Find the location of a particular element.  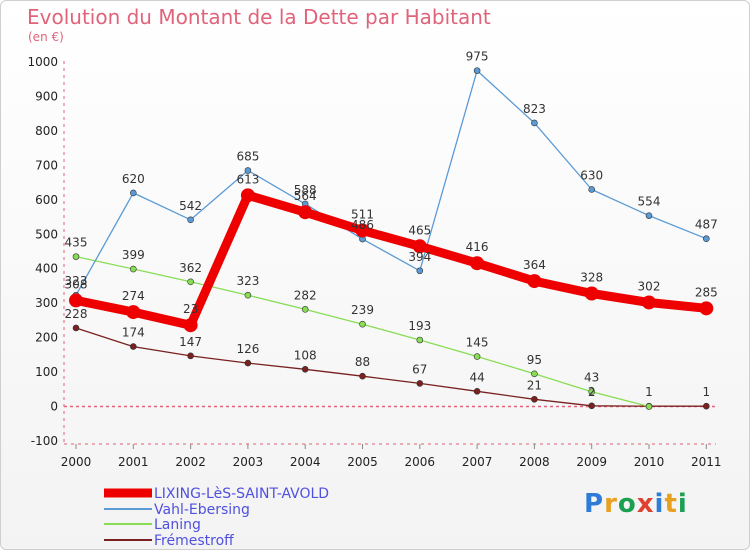

x-tick-label: 2008 is located at coordinates (534, 462).